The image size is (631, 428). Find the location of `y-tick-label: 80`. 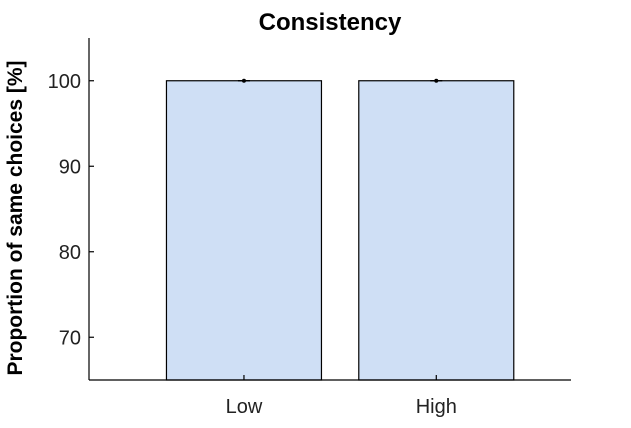

y-tick-label: 80 is located at coordinates (70, 253).